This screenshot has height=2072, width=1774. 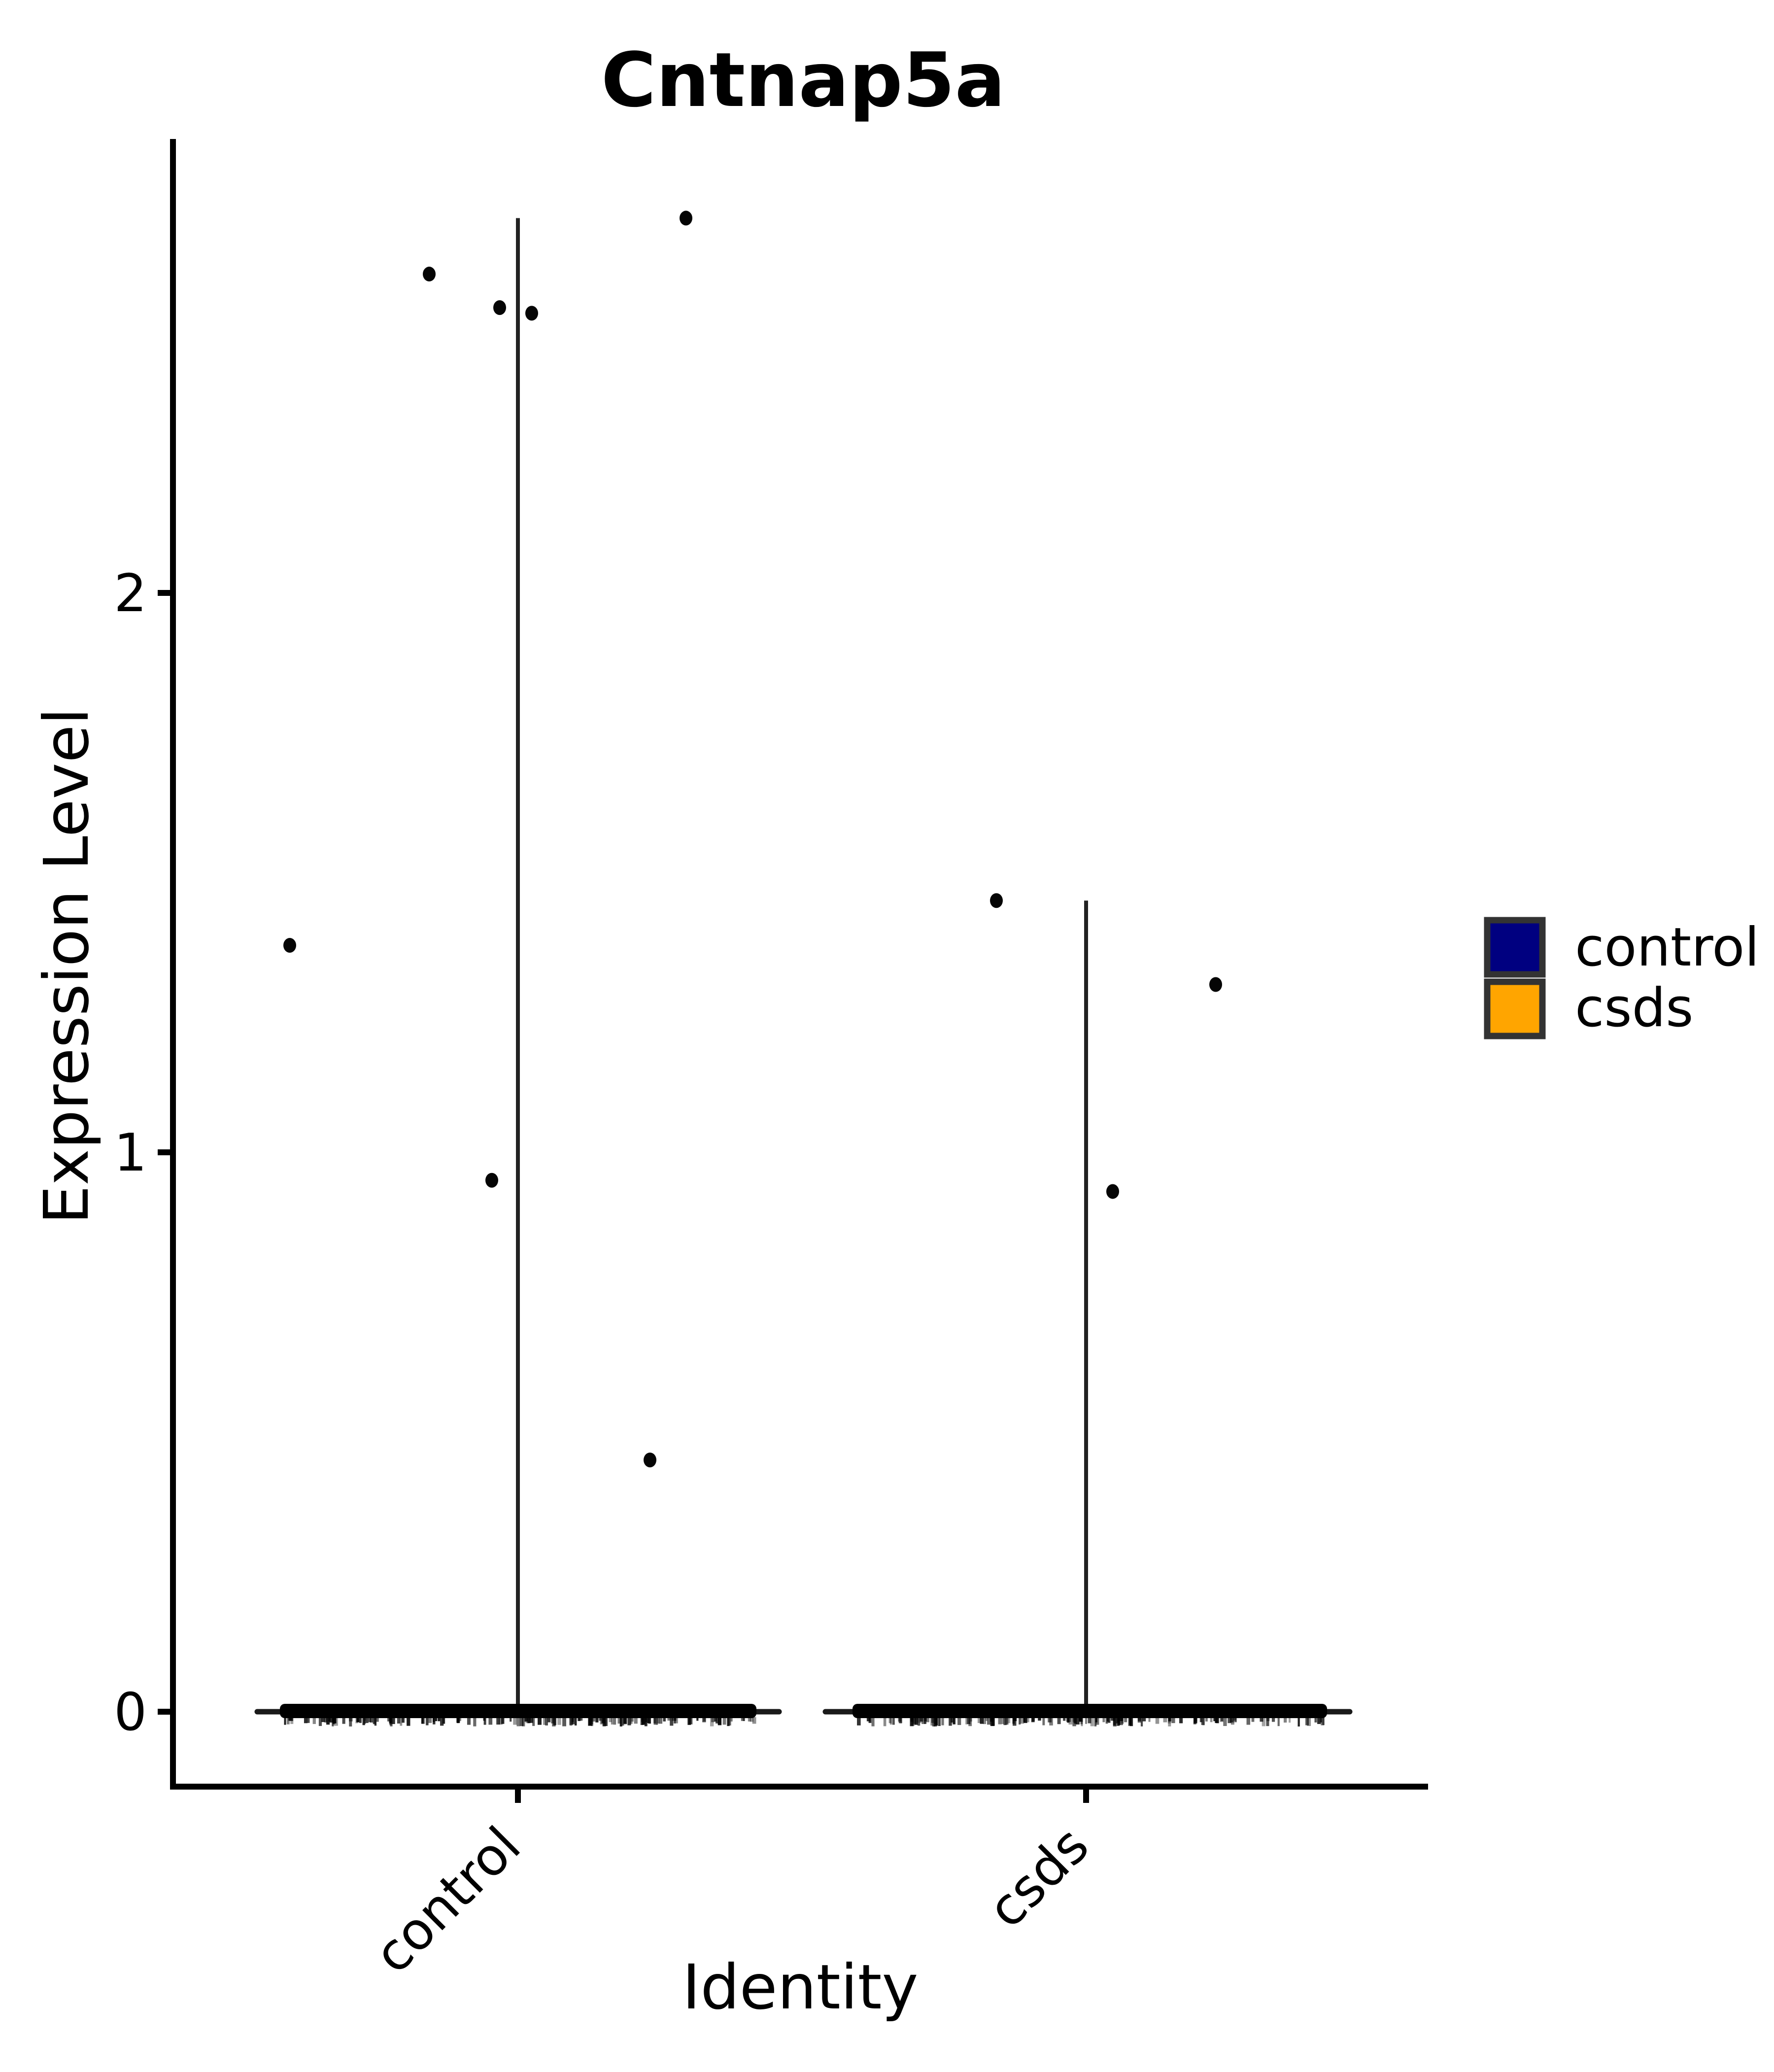 What do you see at coordinates (1038, 1877) in the screenshot?
I see `x-tick-label-csds: csds` at bounding box center [1038, 1877].